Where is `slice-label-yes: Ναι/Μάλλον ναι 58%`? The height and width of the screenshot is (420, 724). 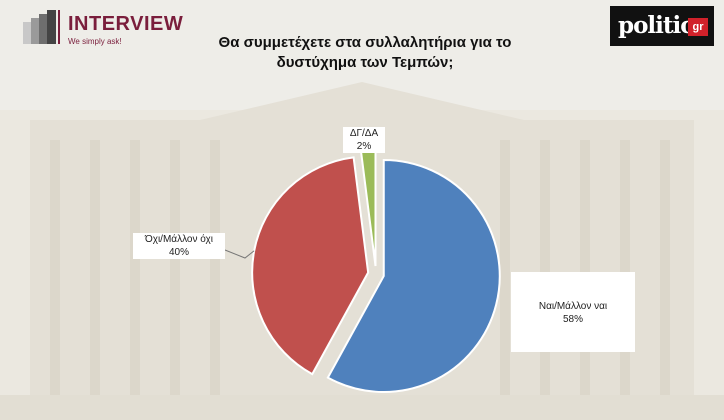 slice-label-yes: Ναι/Μάλλον ναι 58% is located at coordinates (573, 312).